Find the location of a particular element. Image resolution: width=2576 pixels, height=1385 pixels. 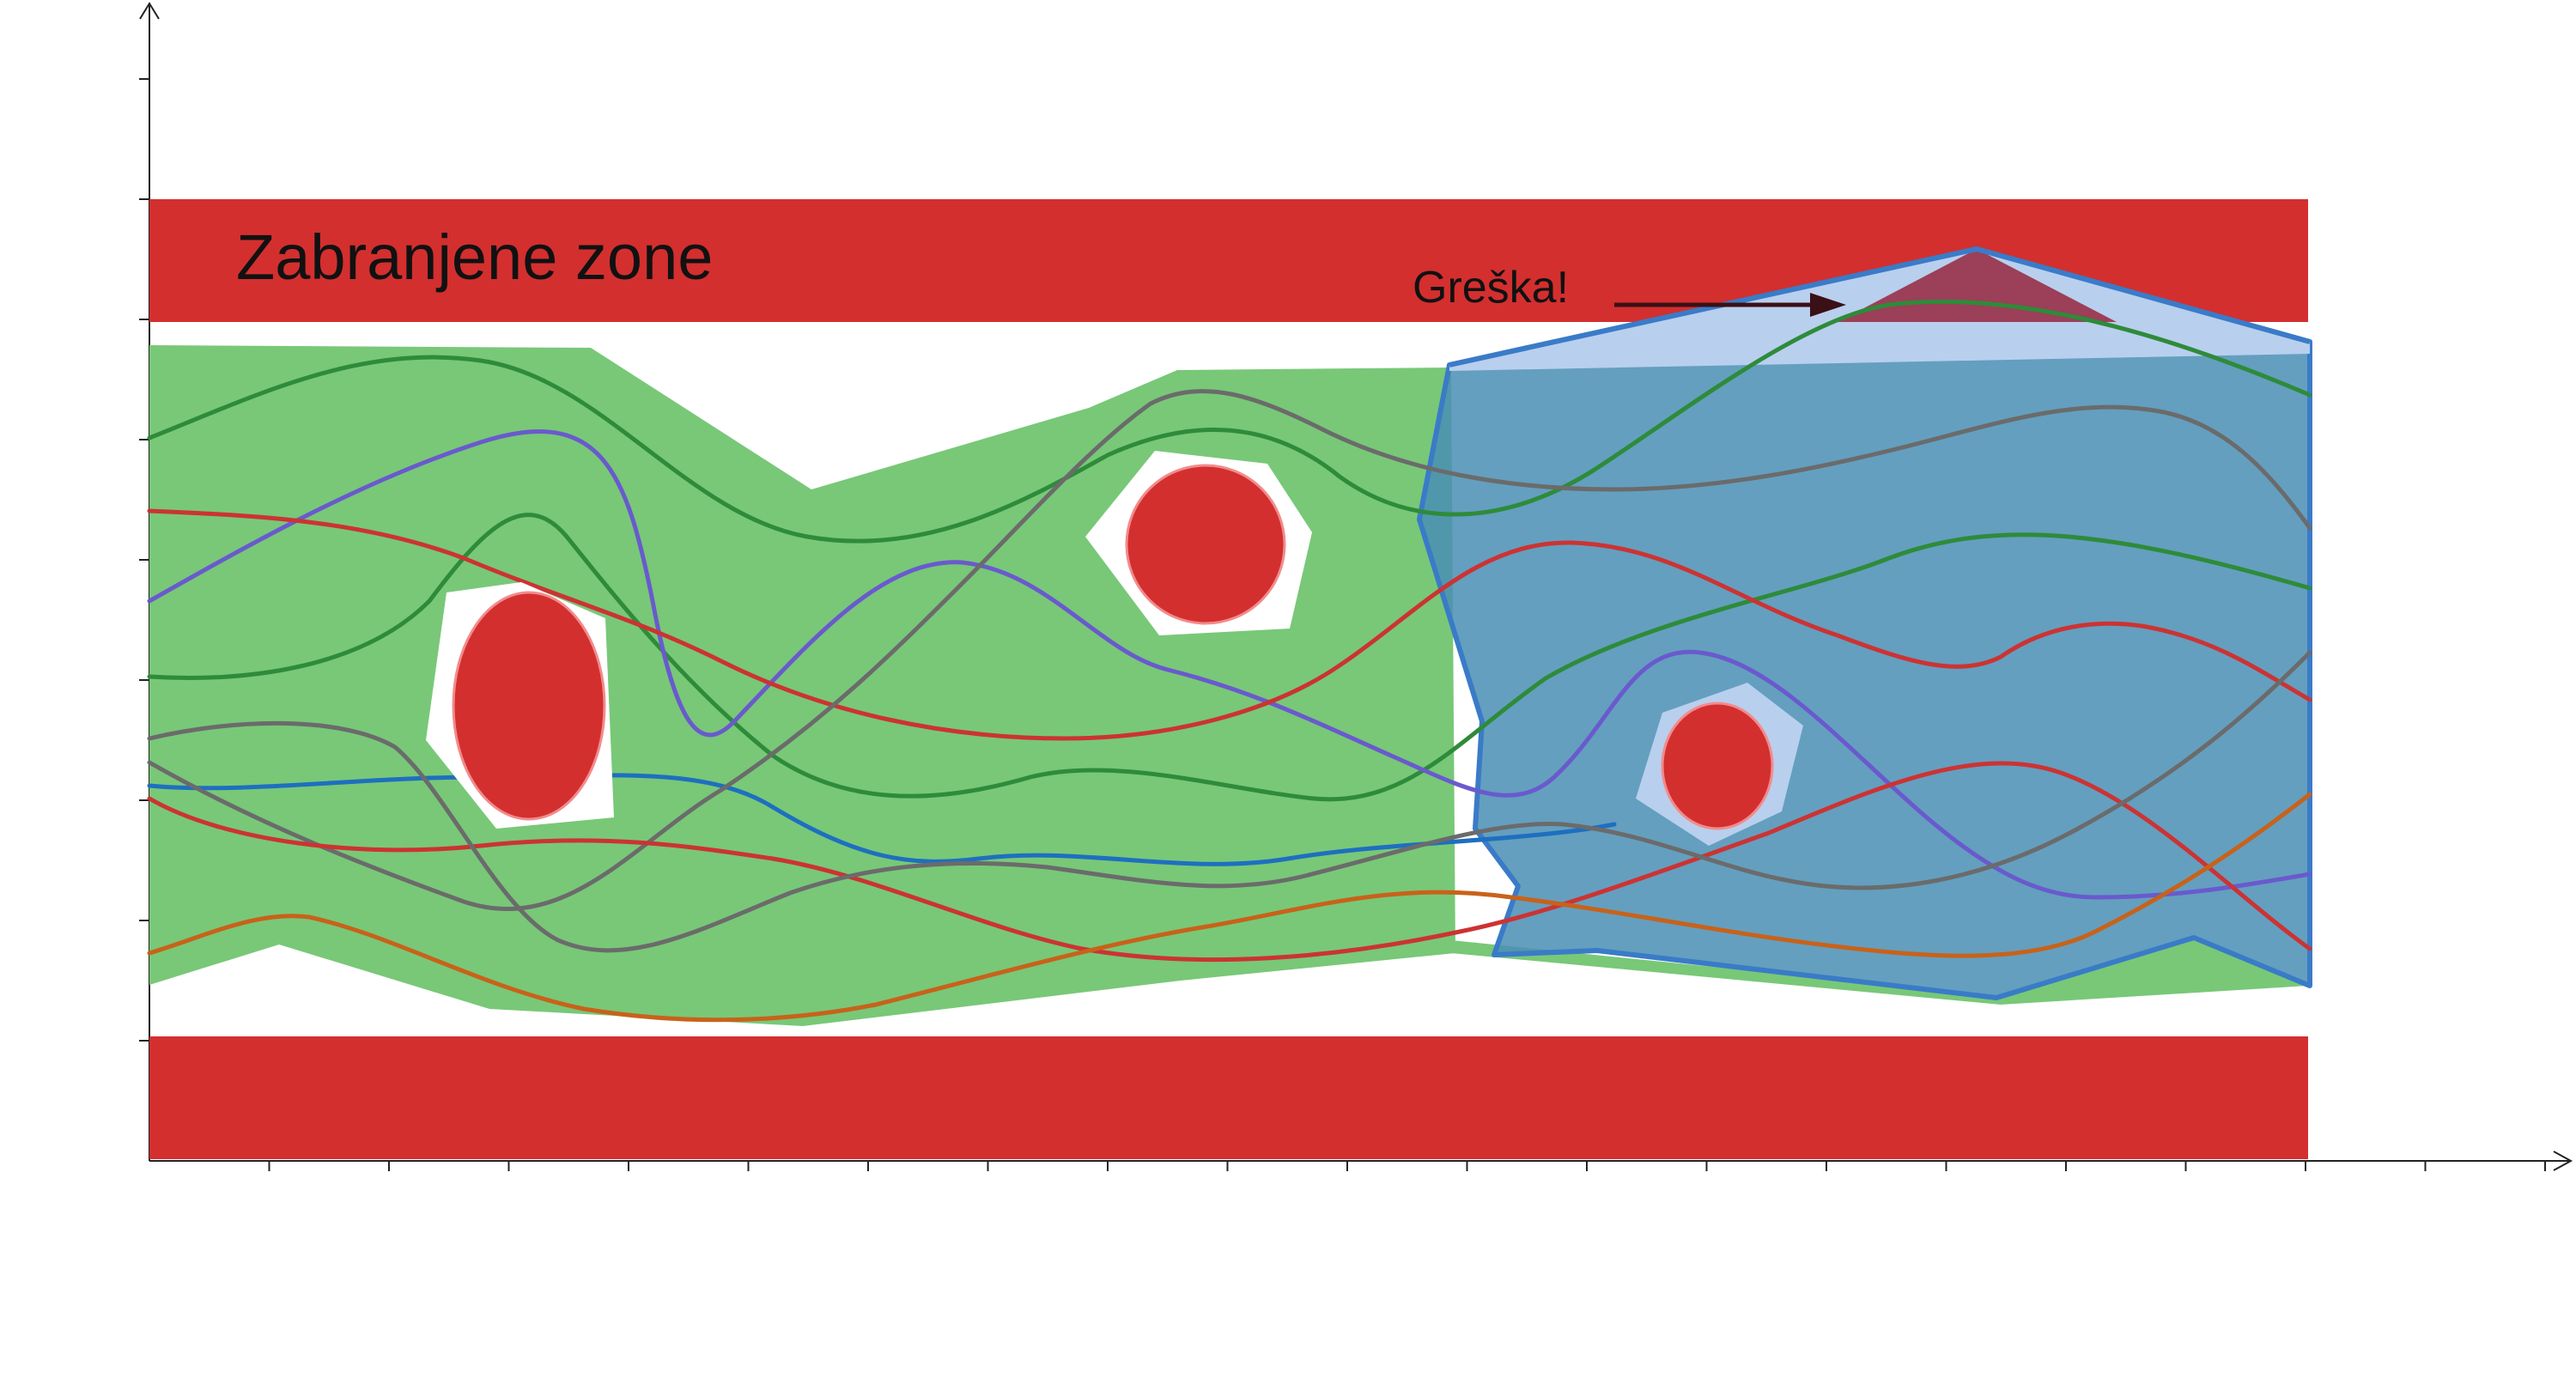

forbidden-zones-label: Zabranjene zone is located at coordinates (474, 257).